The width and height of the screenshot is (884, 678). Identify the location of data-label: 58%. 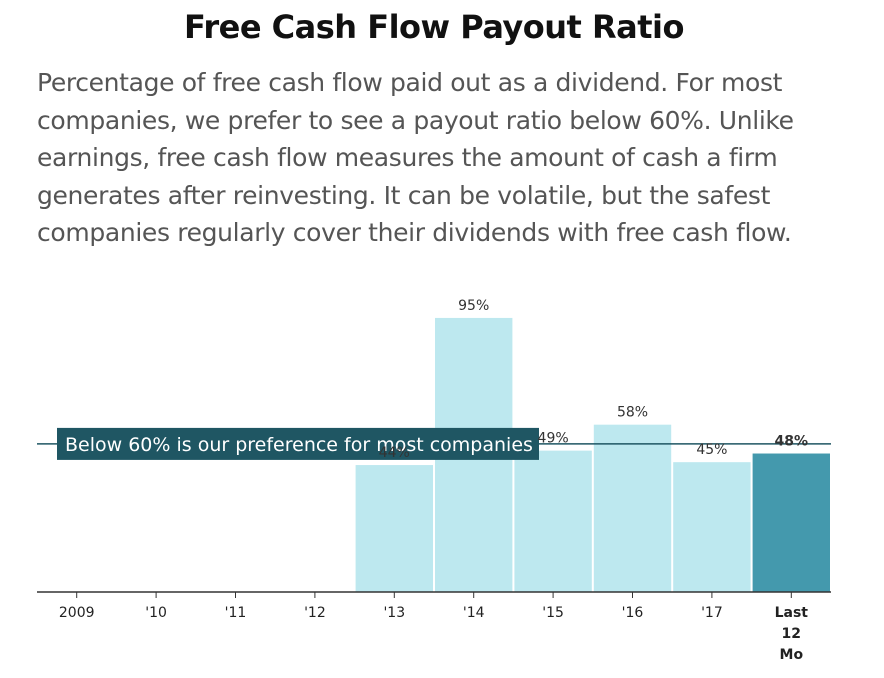
(632, 413).